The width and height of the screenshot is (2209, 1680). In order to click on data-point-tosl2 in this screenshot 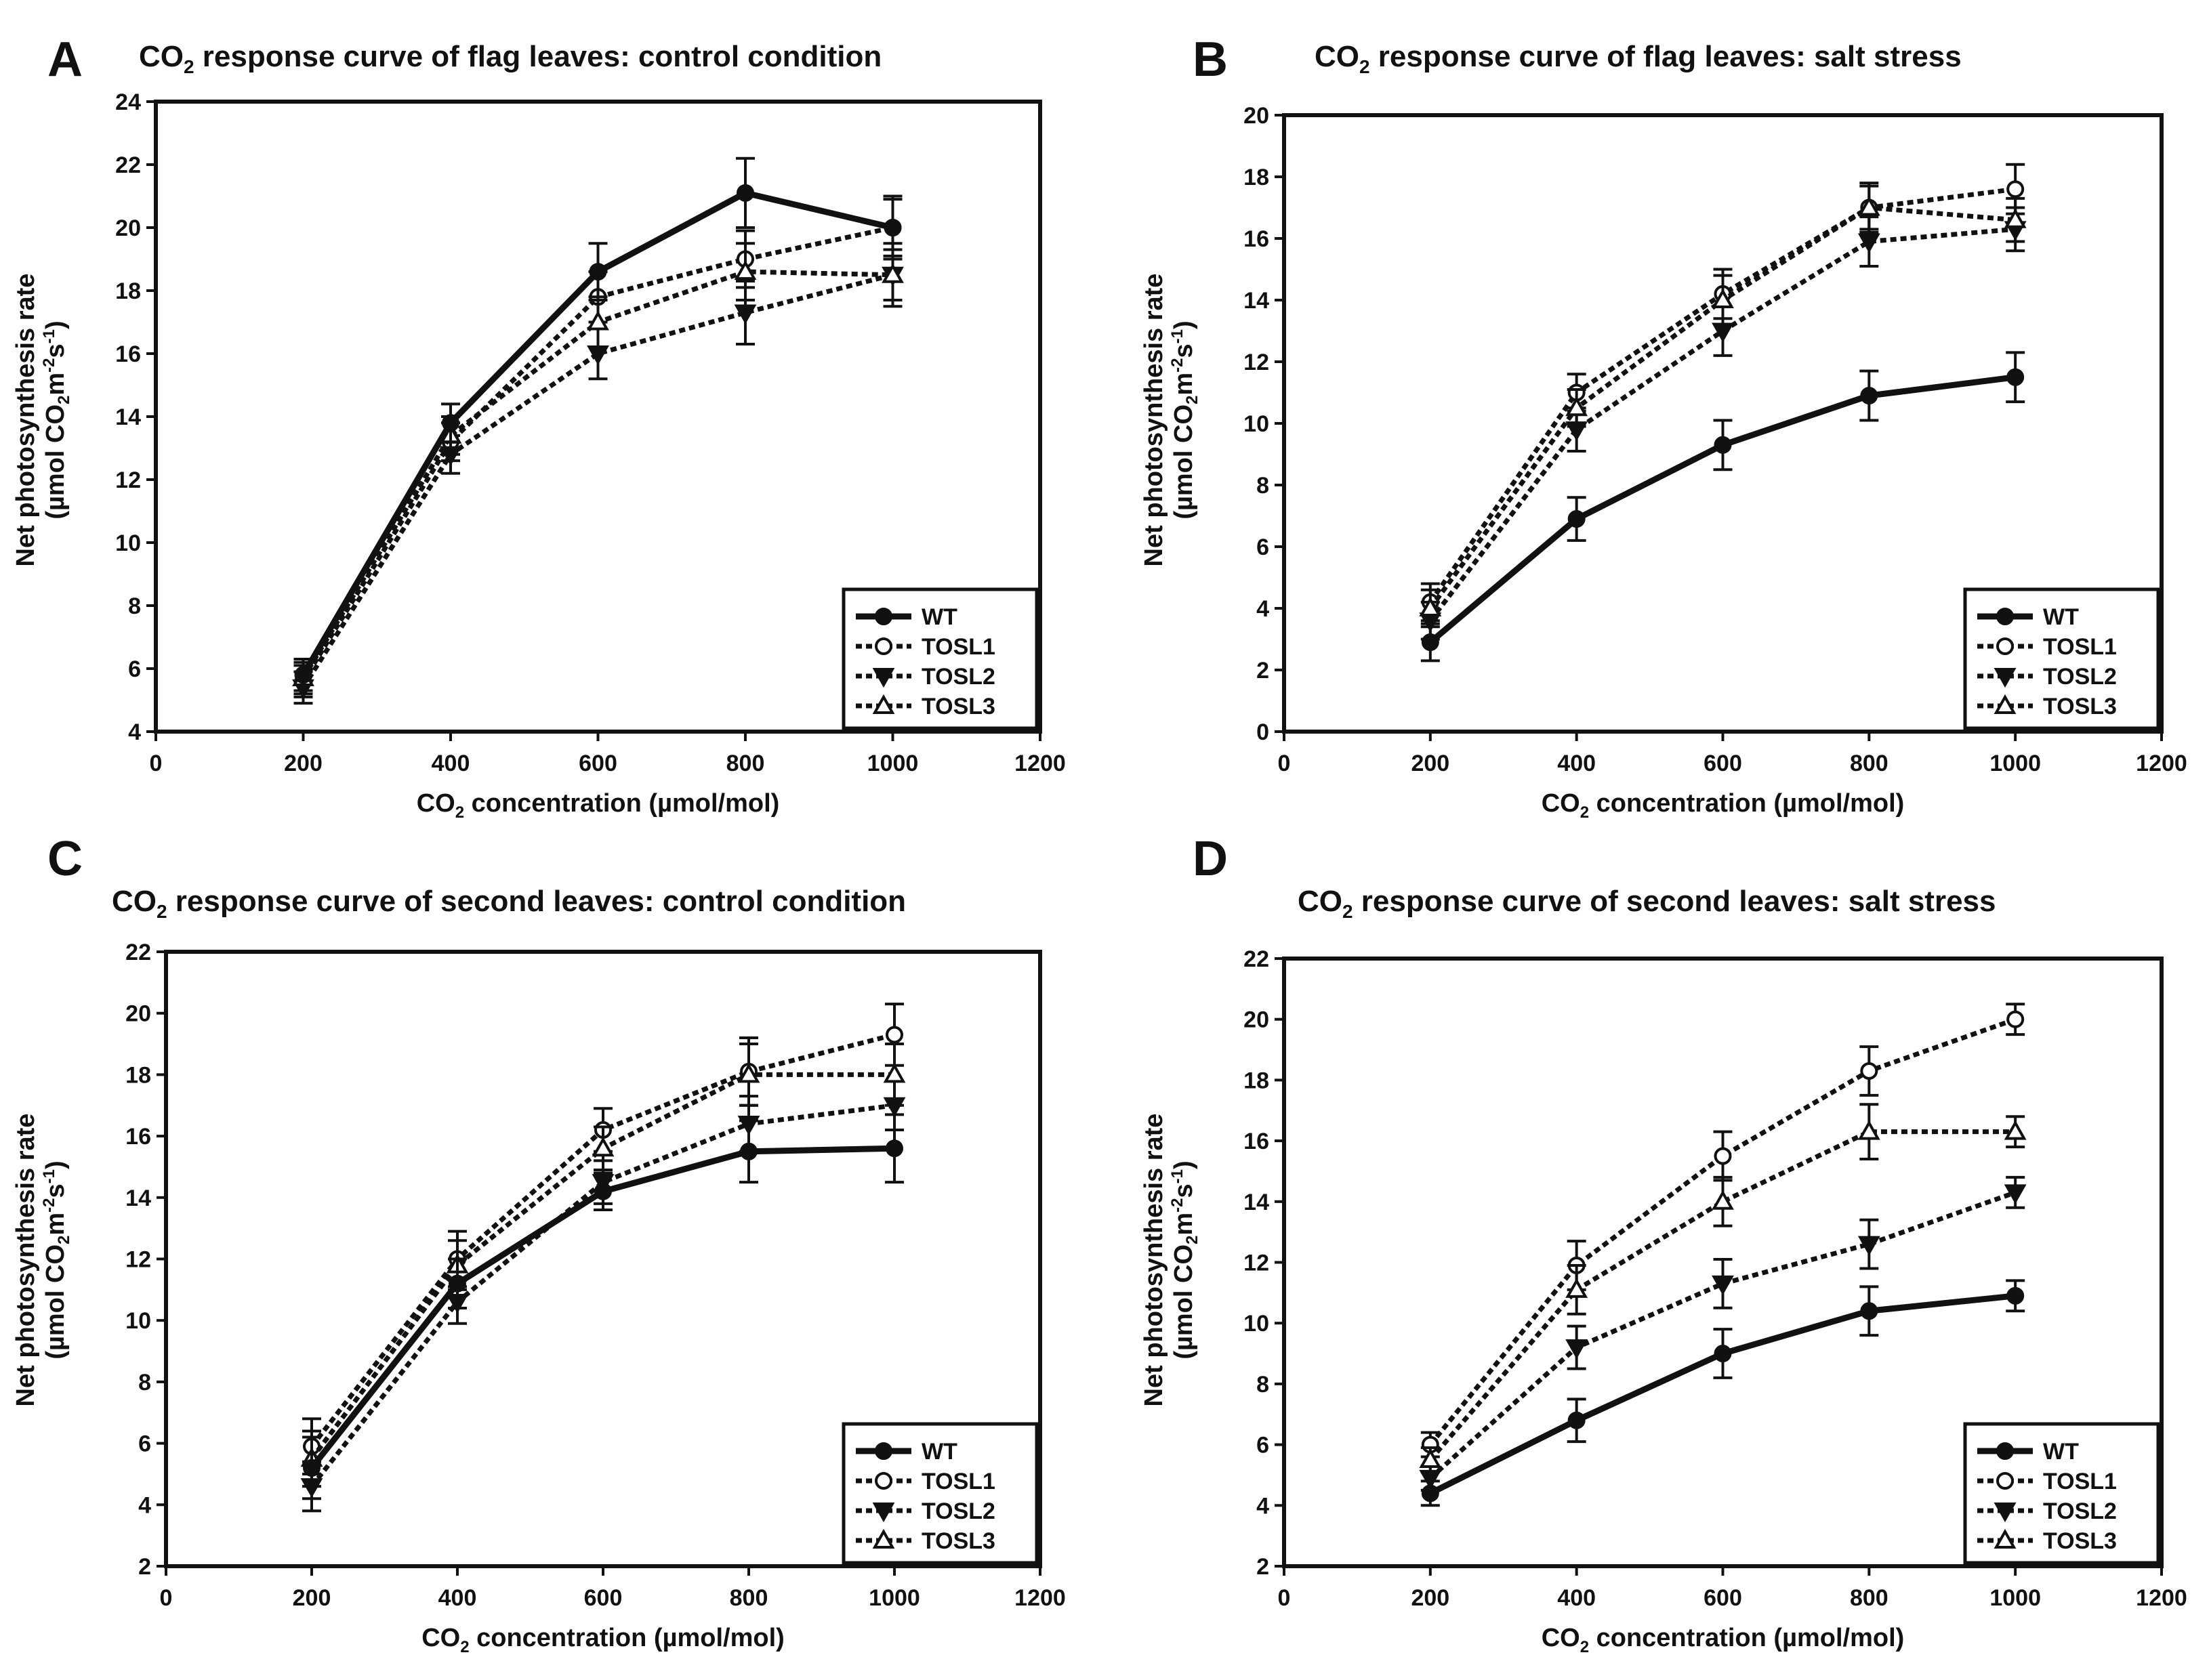, I will do `click(2015, 1194)`.